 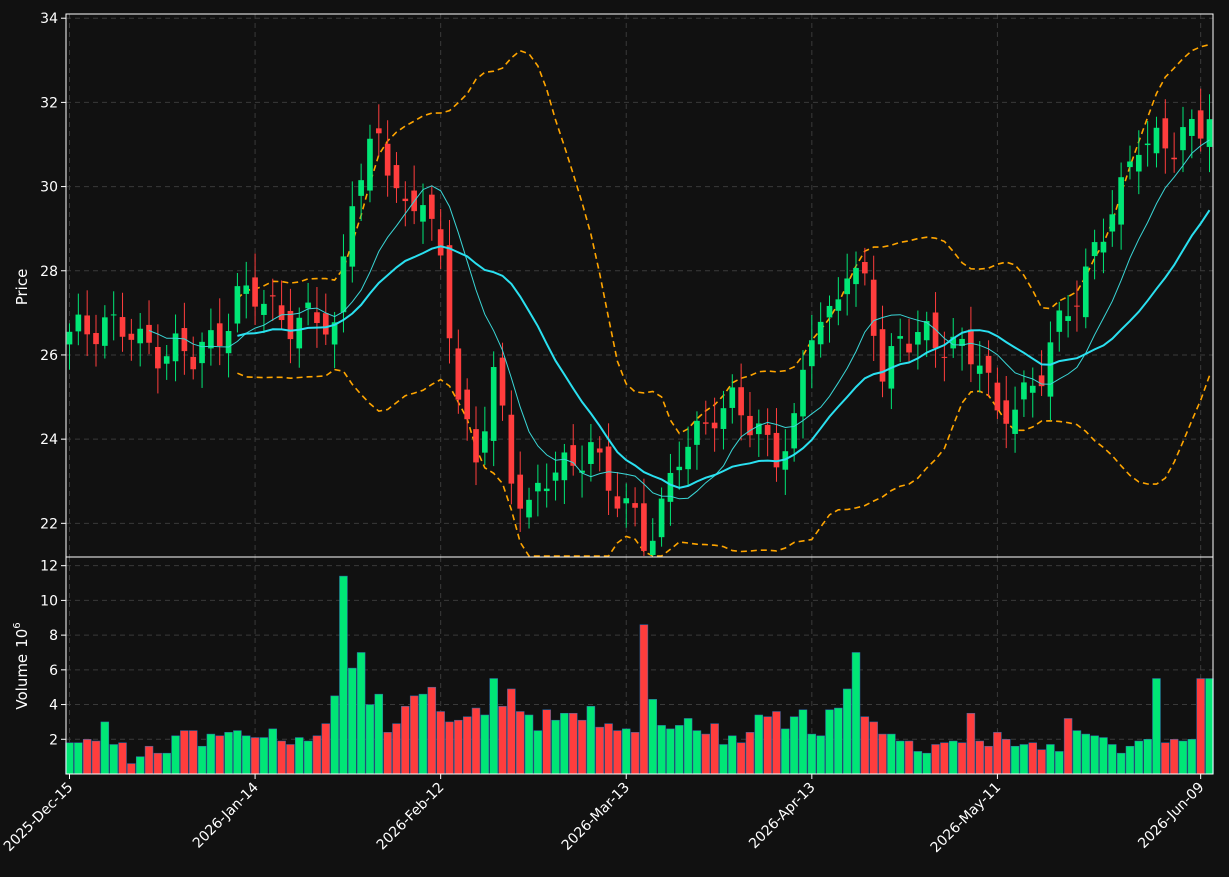 I want to click on price-axis-label: Price, so click(x=22, y=287).